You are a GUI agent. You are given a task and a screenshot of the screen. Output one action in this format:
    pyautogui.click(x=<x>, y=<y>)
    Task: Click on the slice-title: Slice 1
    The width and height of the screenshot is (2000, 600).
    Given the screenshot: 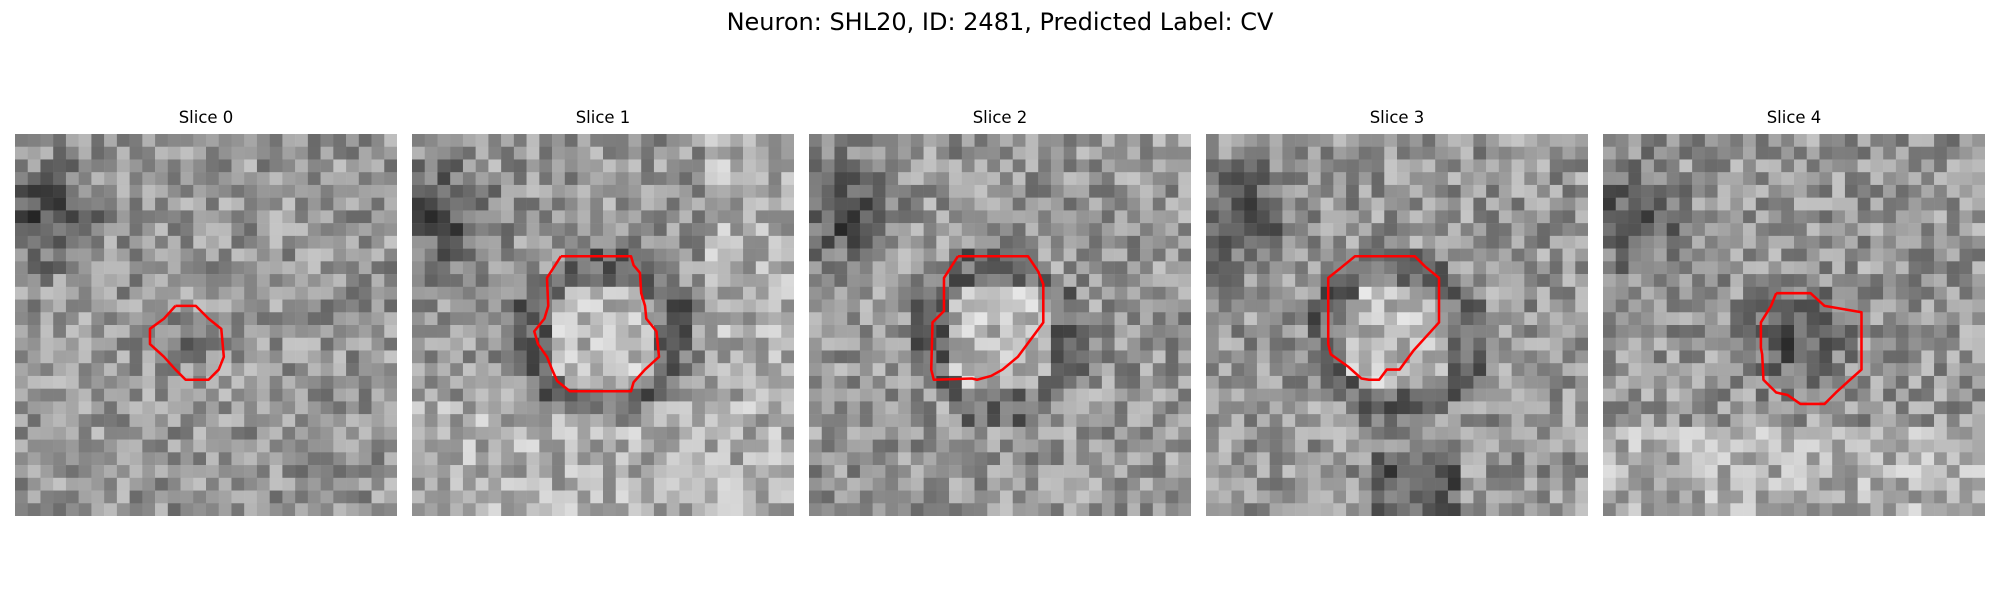 What is the action you would take?
    pyautogui.click(x=603, y=117)
    